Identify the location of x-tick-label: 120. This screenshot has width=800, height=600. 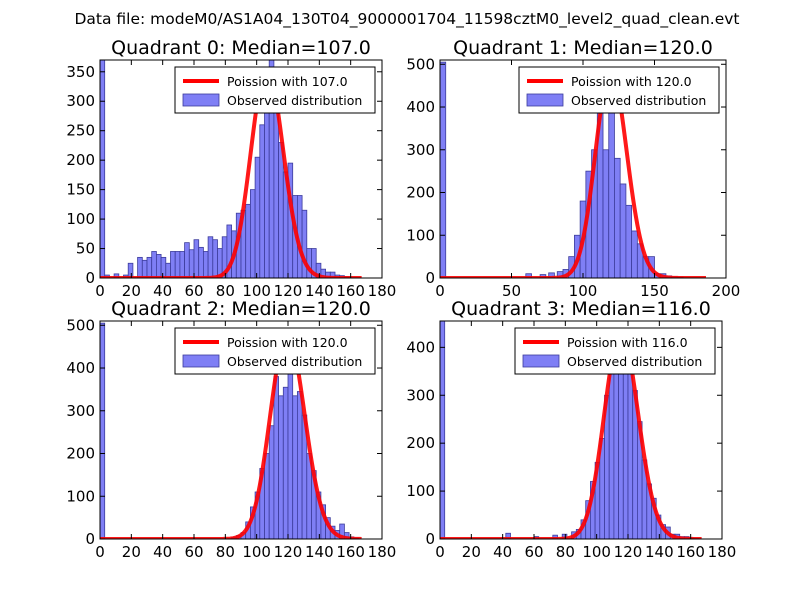
(628, 552).